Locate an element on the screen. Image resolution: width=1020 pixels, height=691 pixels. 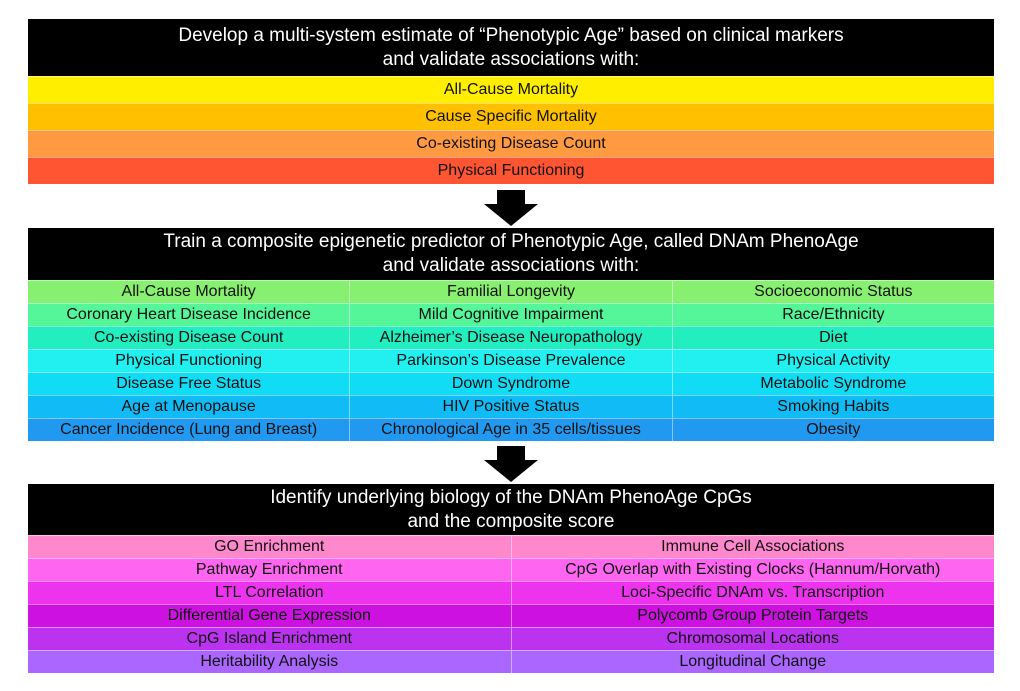
association-item: Race/Ethnicity is located at coordinates (832, 315).